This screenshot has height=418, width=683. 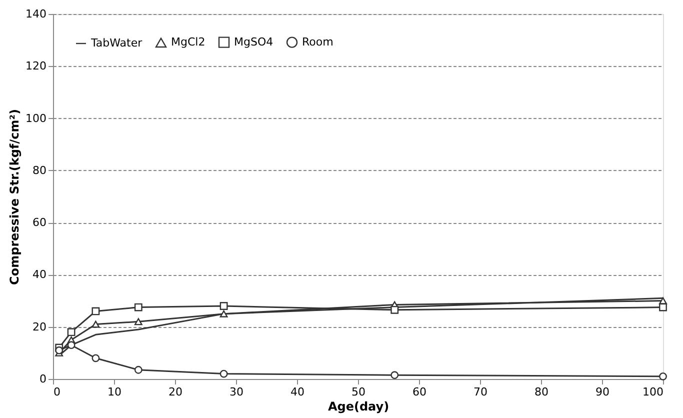 What do you see at coordinates (39, 275) in the screenshot?
I see `y-tick-label: 40` at bounding box center [39, 275].